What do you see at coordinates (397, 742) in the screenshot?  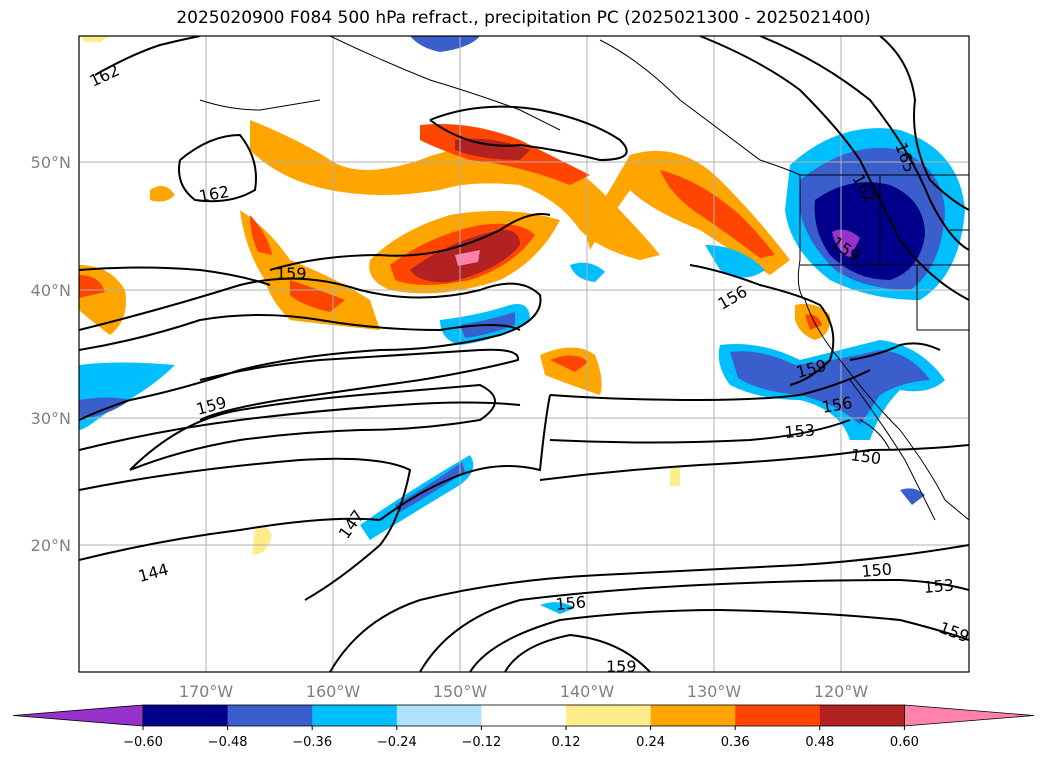 I see `colorbar-tick-label: −0.24` at bounding box center [397, 742].